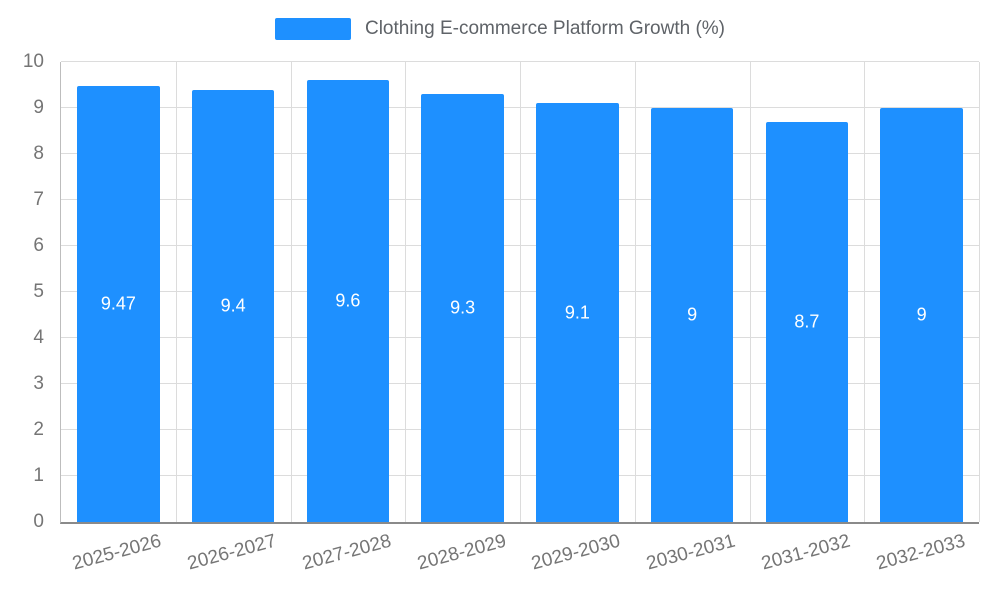 The height and width of the screenshot is (600, 1000). I want to click on bar-value-label: 9.47, so click(118, 303).